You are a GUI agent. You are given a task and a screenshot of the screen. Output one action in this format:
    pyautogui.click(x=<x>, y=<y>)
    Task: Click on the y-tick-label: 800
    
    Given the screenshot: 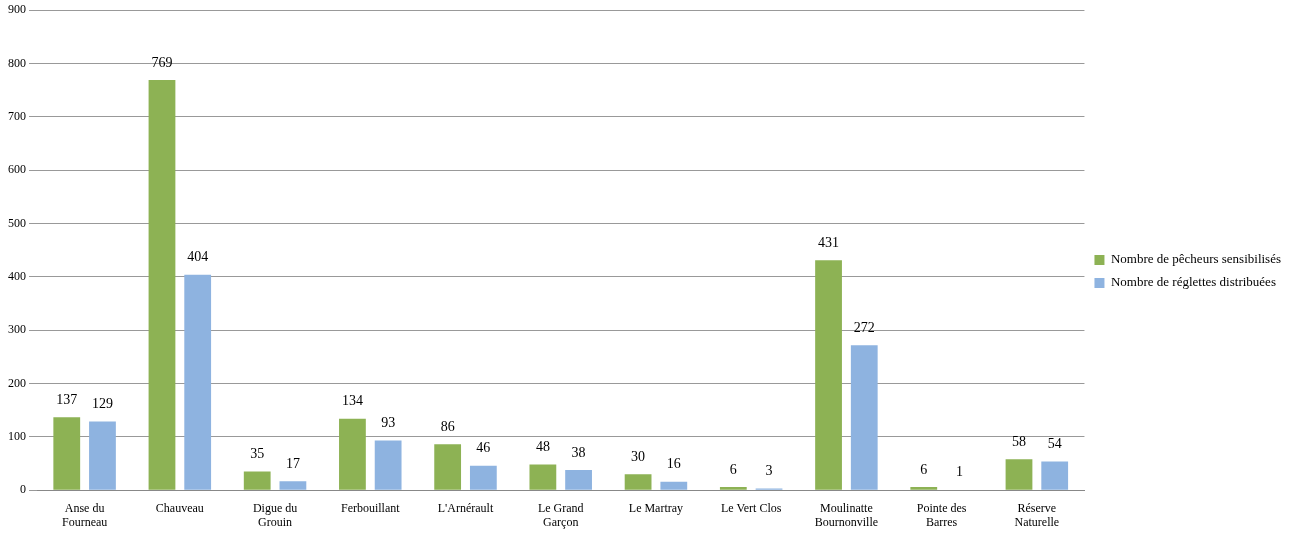 What is the action you would take?
    pyautogui.click(x=17, y=62)
    